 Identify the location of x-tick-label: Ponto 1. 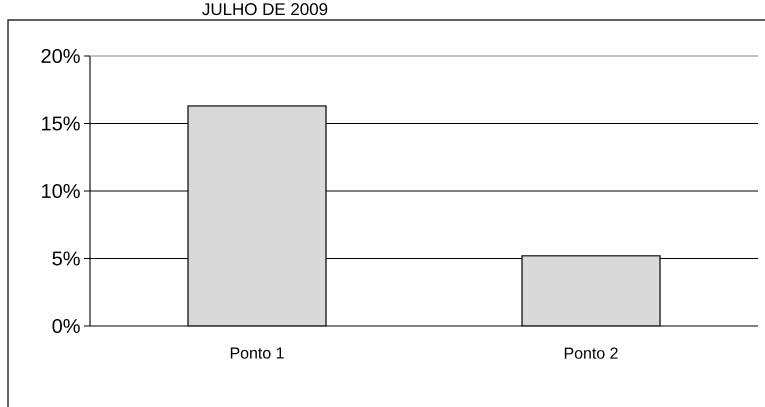
(257, 353).